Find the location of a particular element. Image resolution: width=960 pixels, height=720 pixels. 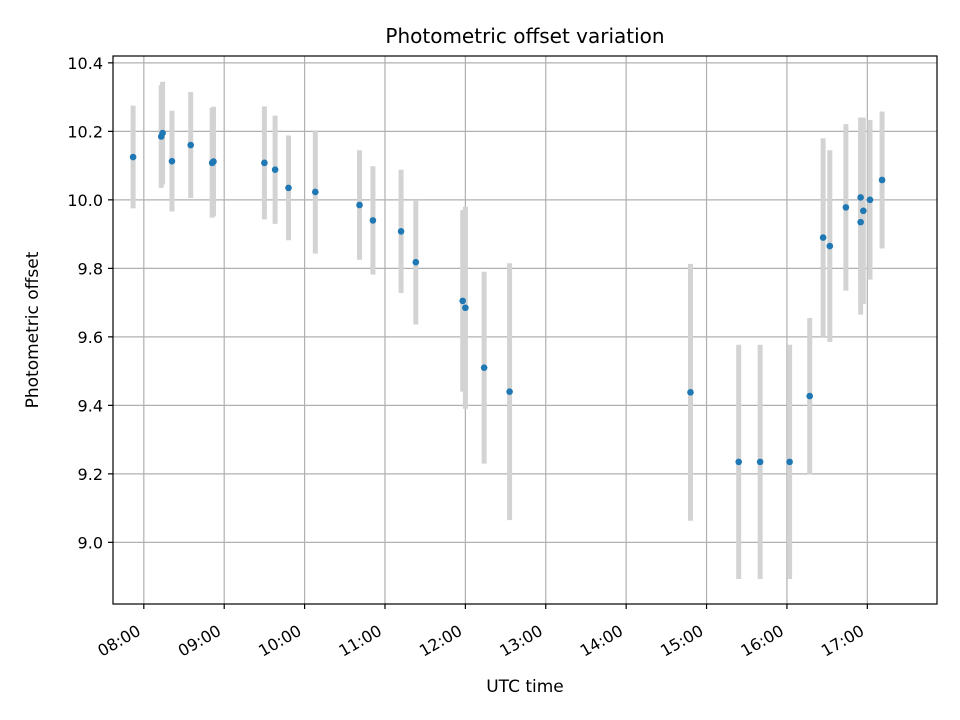

y-tick-label: 10.4 is located at coordinates (85, 63).